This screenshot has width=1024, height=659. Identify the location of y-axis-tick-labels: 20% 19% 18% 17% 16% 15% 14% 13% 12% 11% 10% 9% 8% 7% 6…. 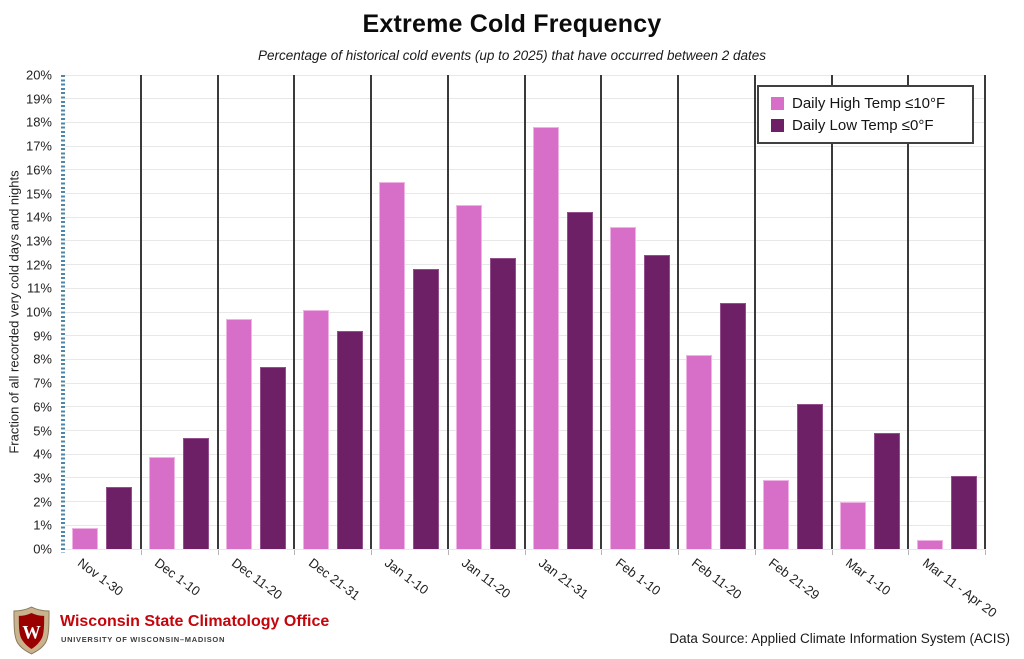
(29, 312).